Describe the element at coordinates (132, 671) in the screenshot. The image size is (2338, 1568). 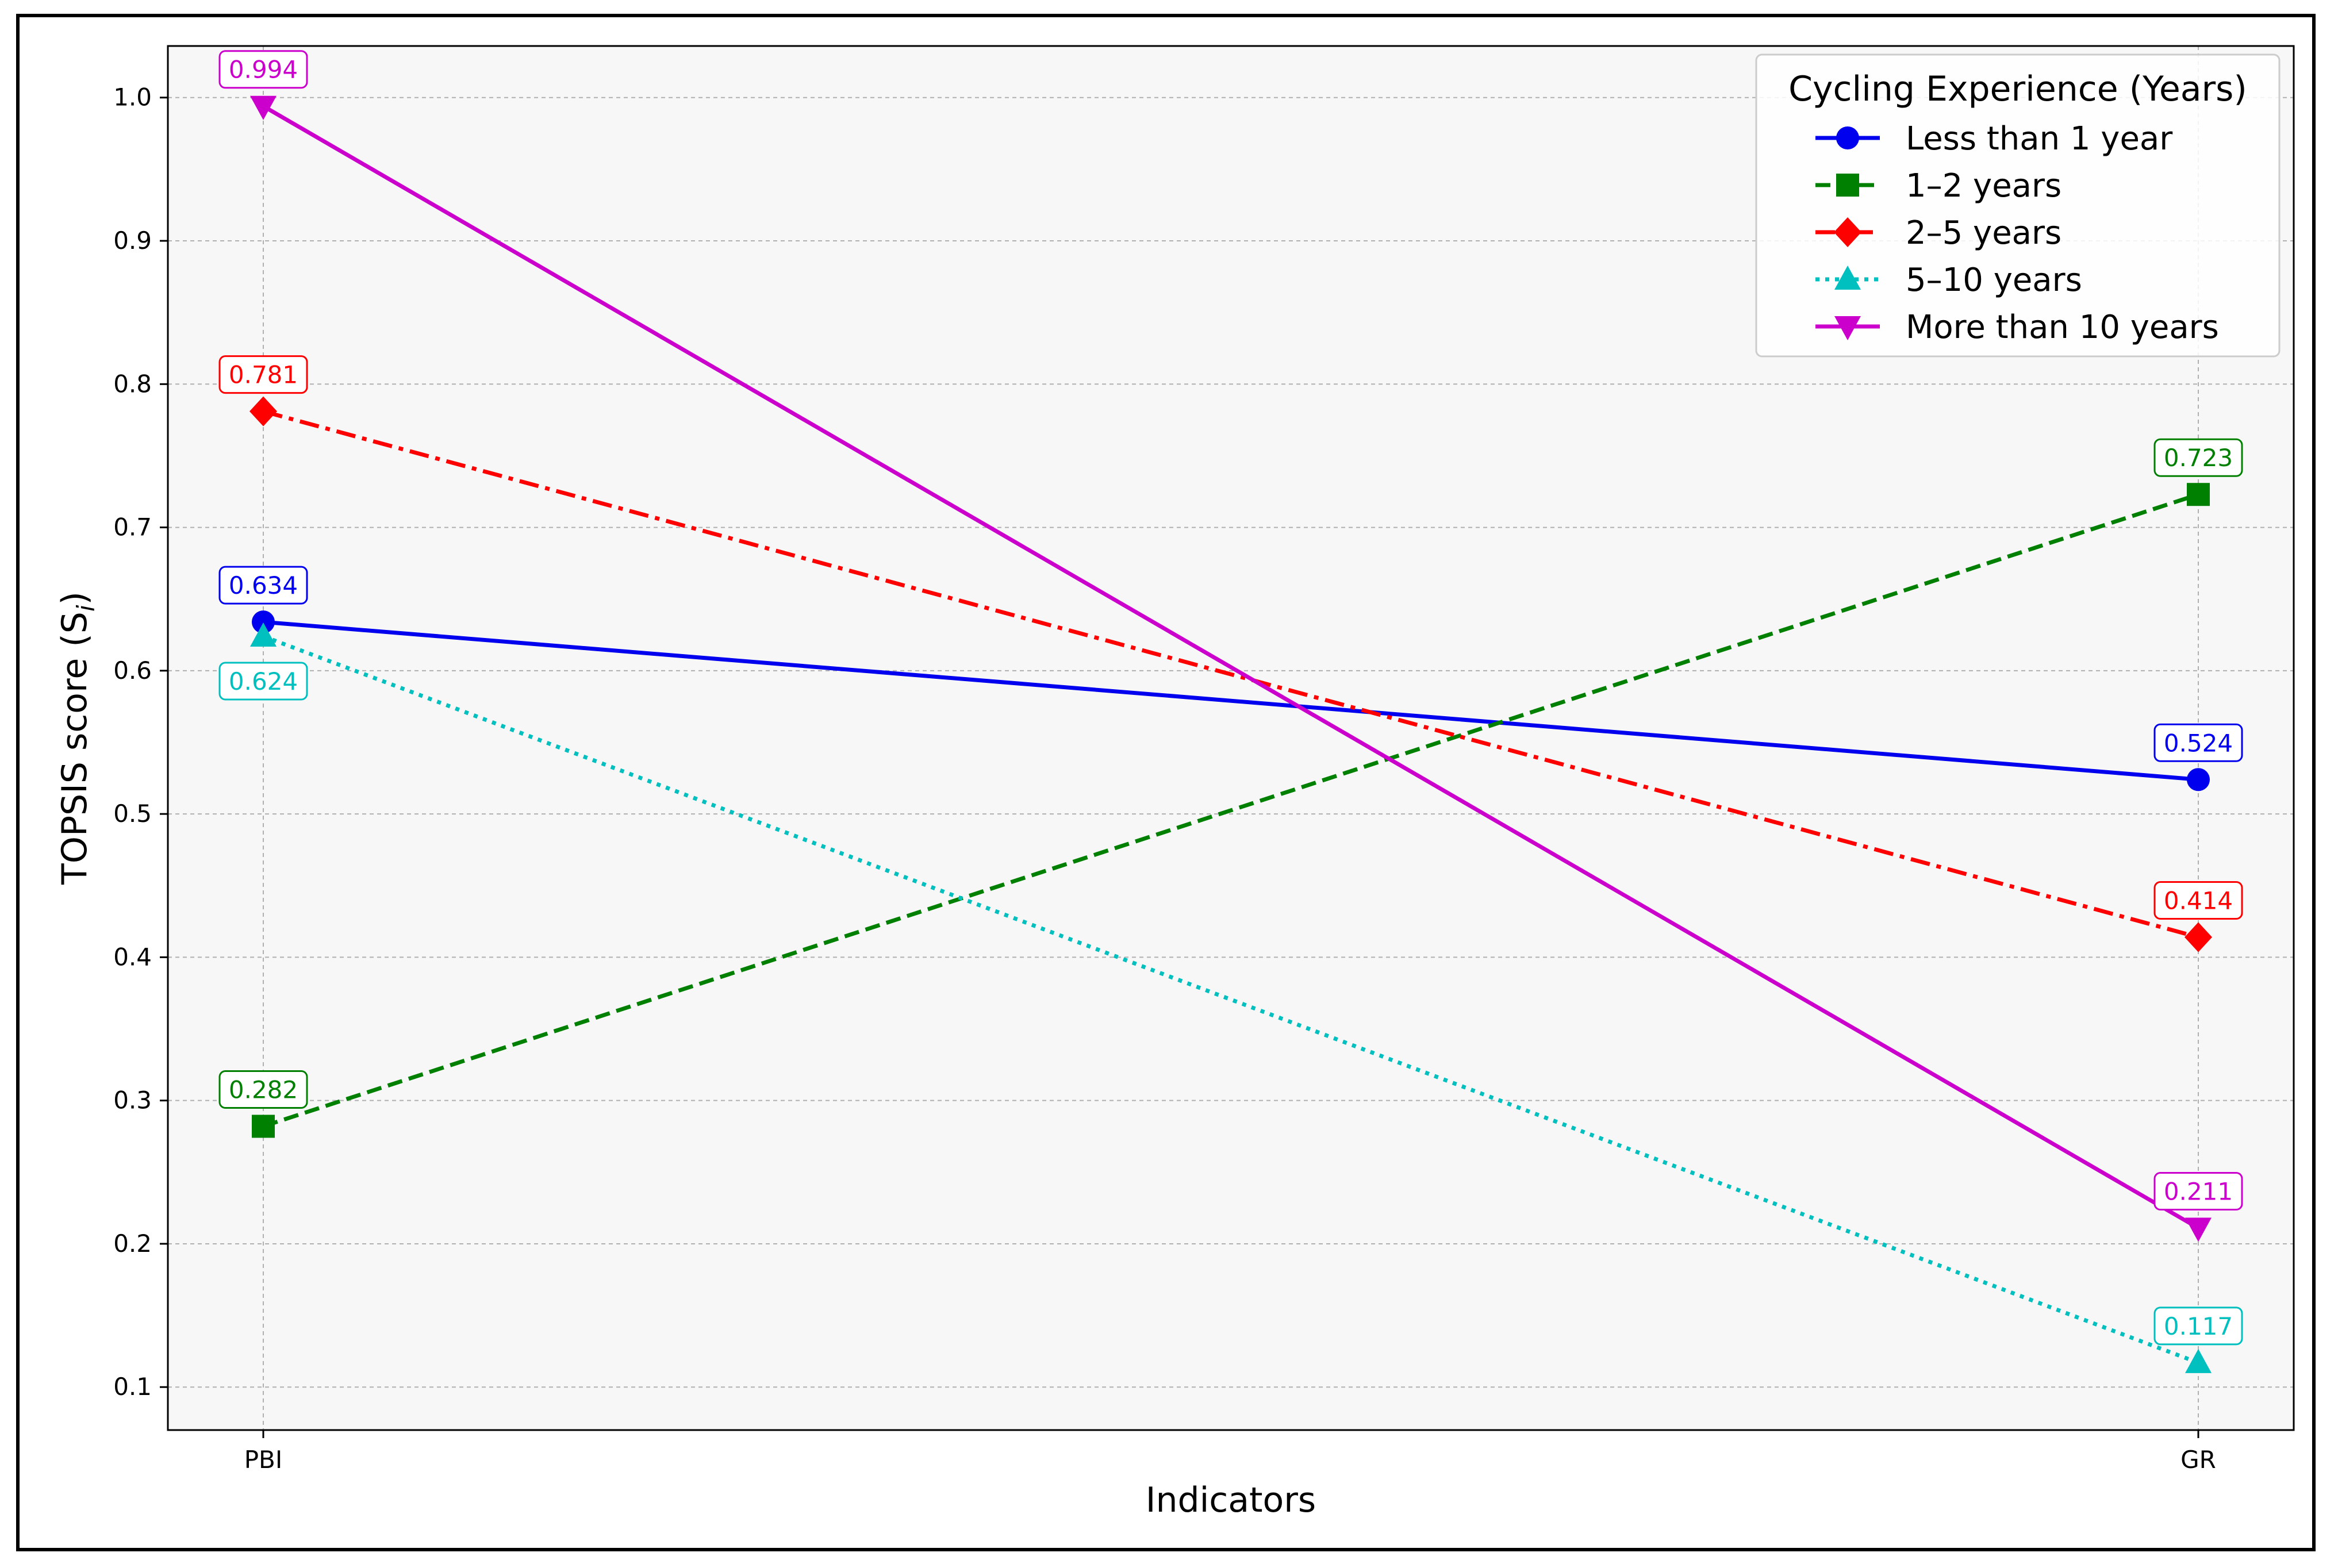
I see `y-tick-label: 0.6` at that location.